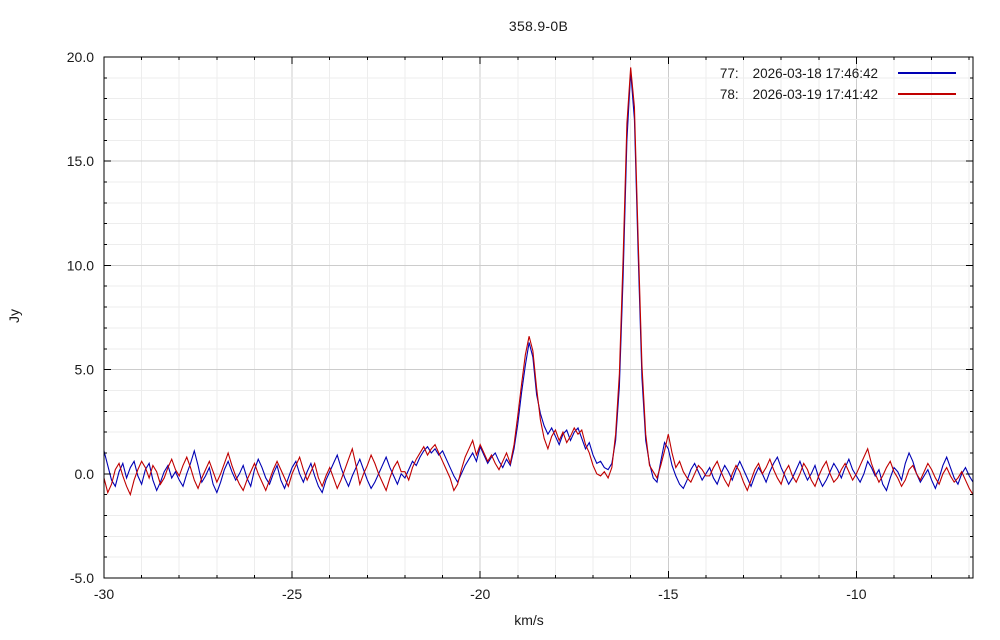 The width and height of the screenshot is (1000, 640). I want to click on y-tick-label: 15.0, so click(80, 161).